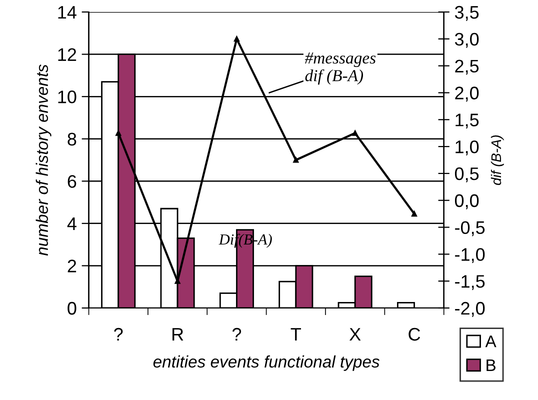 The height and width of the screenshot is (400, 538). I want to click on y2-tick-label: 0,5, so click(466, 174).